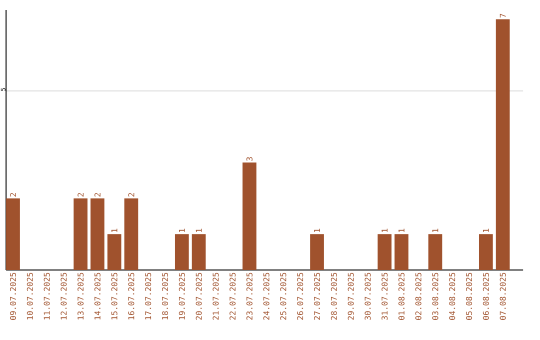  I want to click on x-tick-label: 07.08.2025, so click(503, 296).